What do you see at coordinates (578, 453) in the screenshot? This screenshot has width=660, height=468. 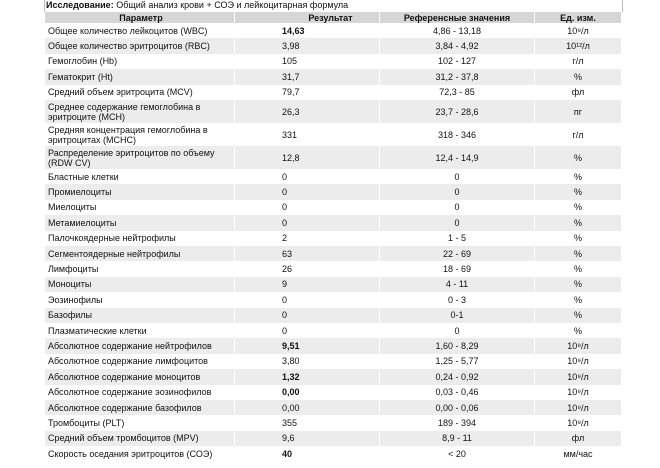 I see `unit-cell: мм/час` at bounding box center [578, 453].